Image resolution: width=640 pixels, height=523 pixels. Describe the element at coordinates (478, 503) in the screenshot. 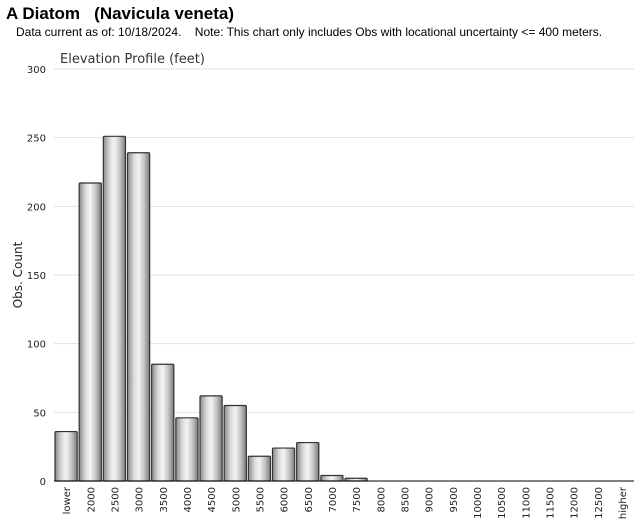

I see `x-tick-label: 10000` at that location.